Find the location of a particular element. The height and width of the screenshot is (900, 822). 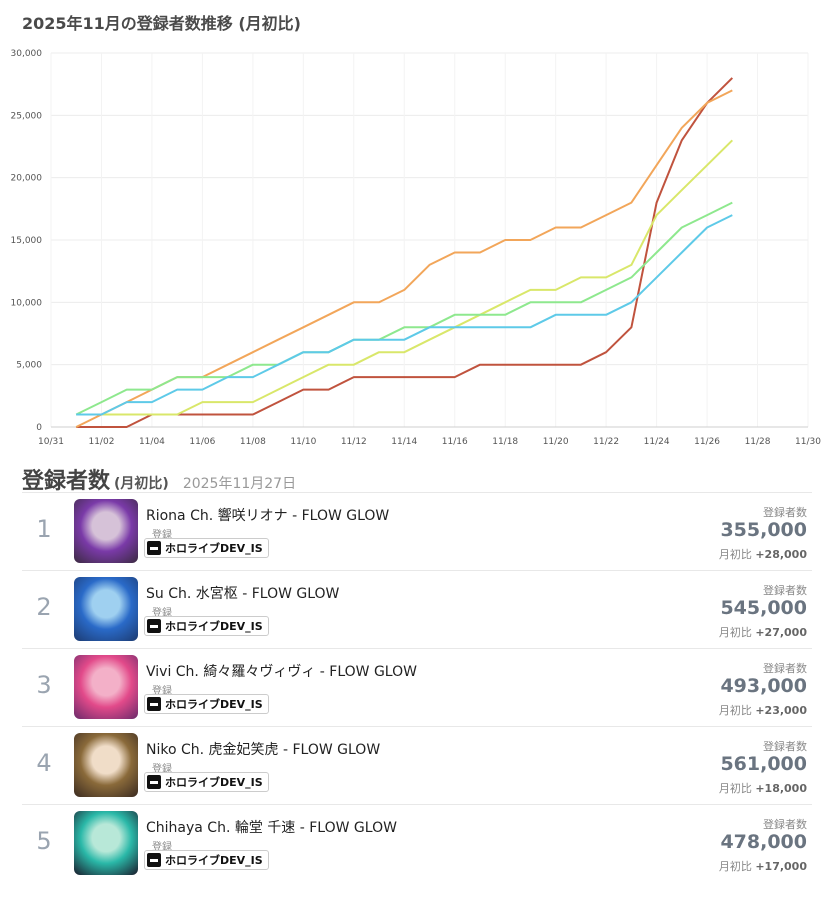

delta-value: +18,000 is located at coordinates (781, 788).